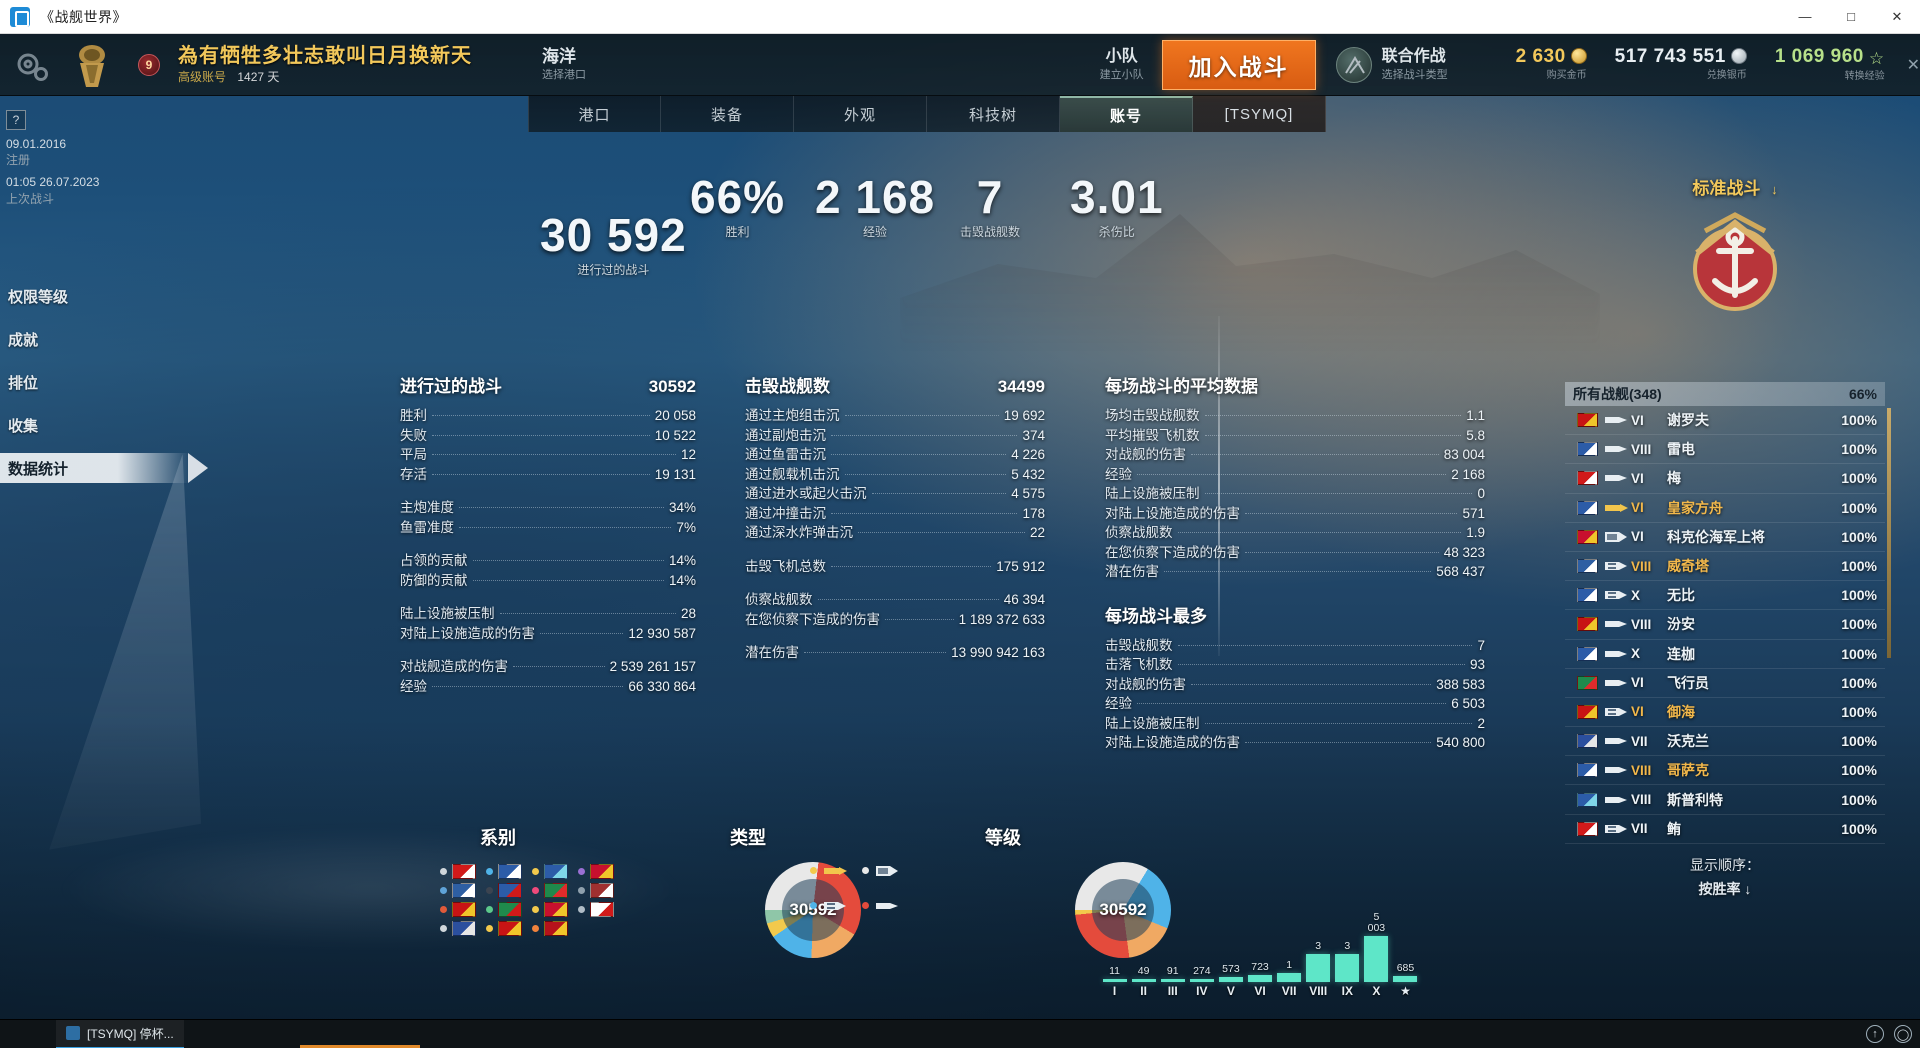 Image resolution: width=1920 pixels, height=1048 pixels. Describe the element at coordinates (993, 114) in the screenshot. I see `nav-tab-3: 科技树` at that location.